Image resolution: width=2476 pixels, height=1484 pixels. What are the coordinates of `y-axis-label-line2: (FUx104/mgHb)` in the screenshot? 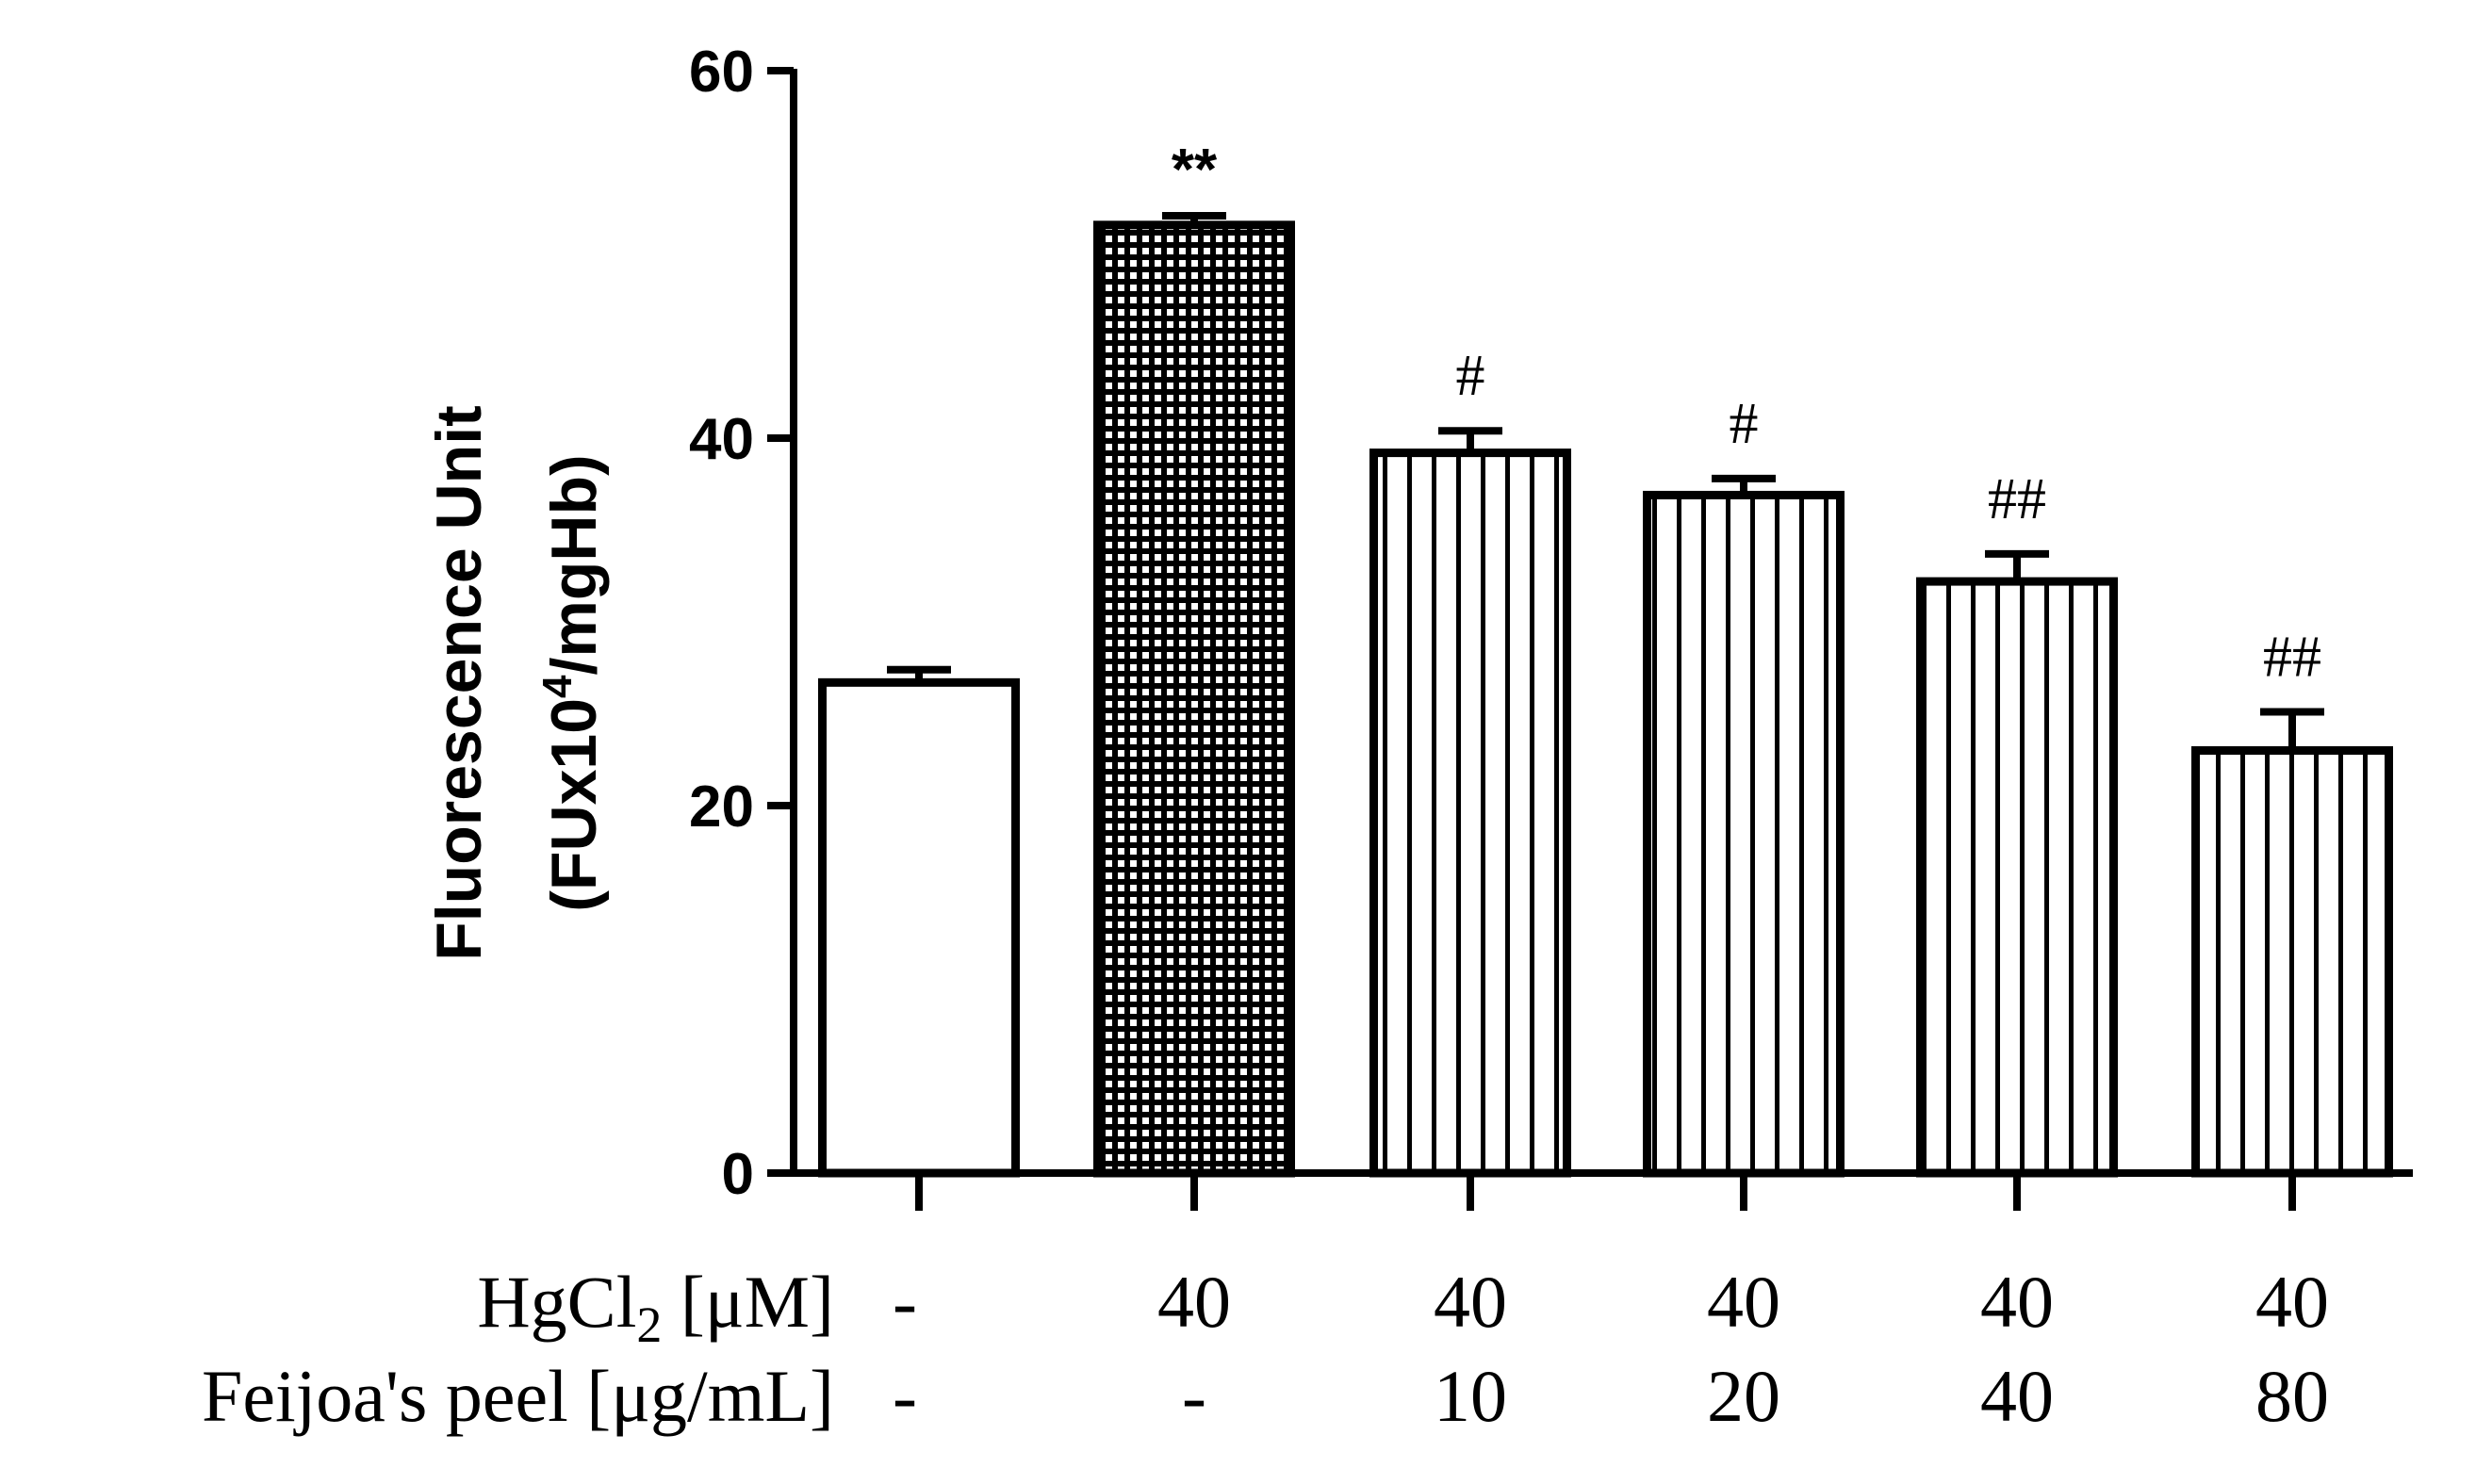 It's located at (572, 682).